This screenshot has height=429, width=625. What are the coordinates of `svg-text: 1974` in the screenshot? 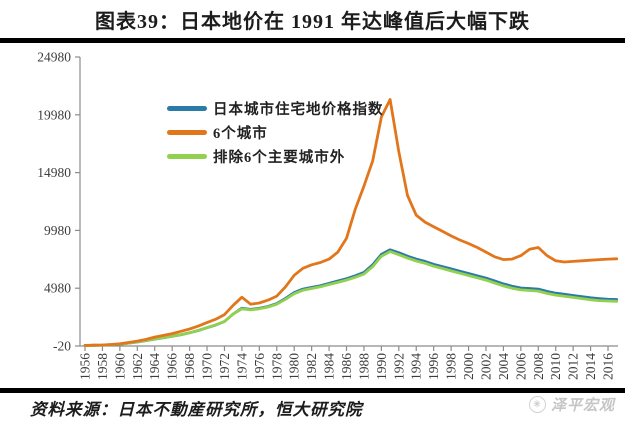 It's located at (241, 366).